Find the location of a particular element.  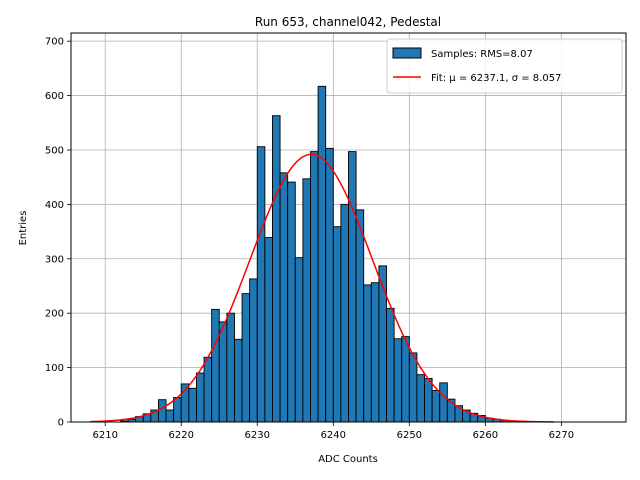

legend-box is located at coordinates (504, 66).